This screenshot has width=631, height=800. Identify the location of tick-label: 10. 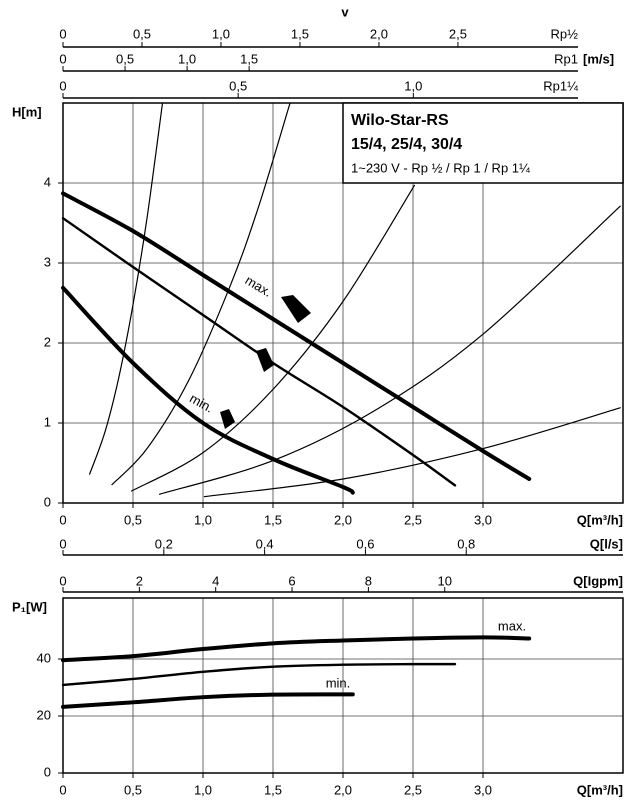
(444, 580).